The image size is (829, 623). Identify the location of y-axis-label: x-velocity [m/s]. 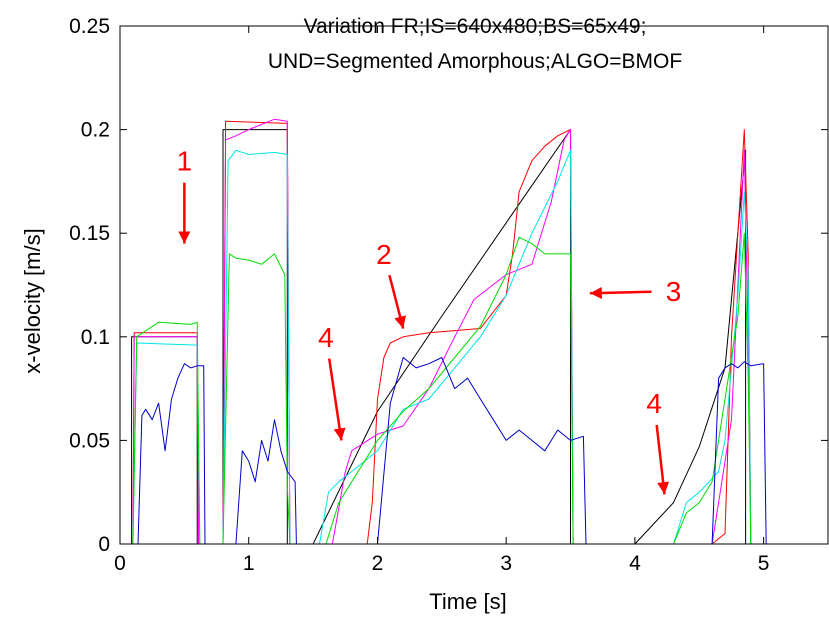
(32, 300).